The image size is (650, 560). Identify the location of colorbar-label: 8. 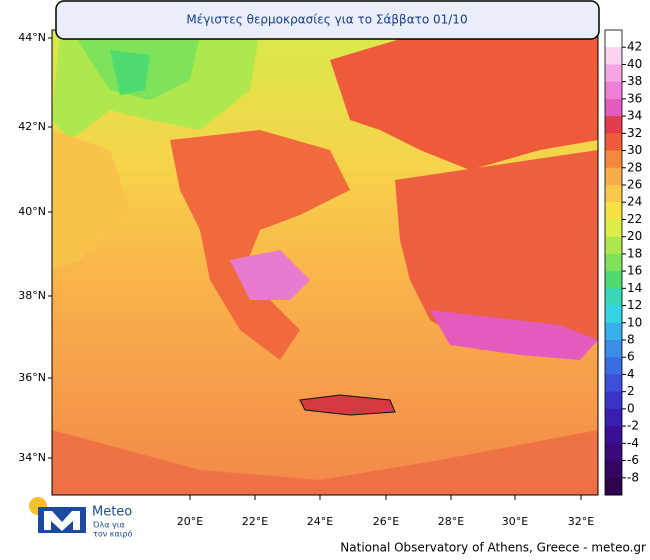
(631, 340).